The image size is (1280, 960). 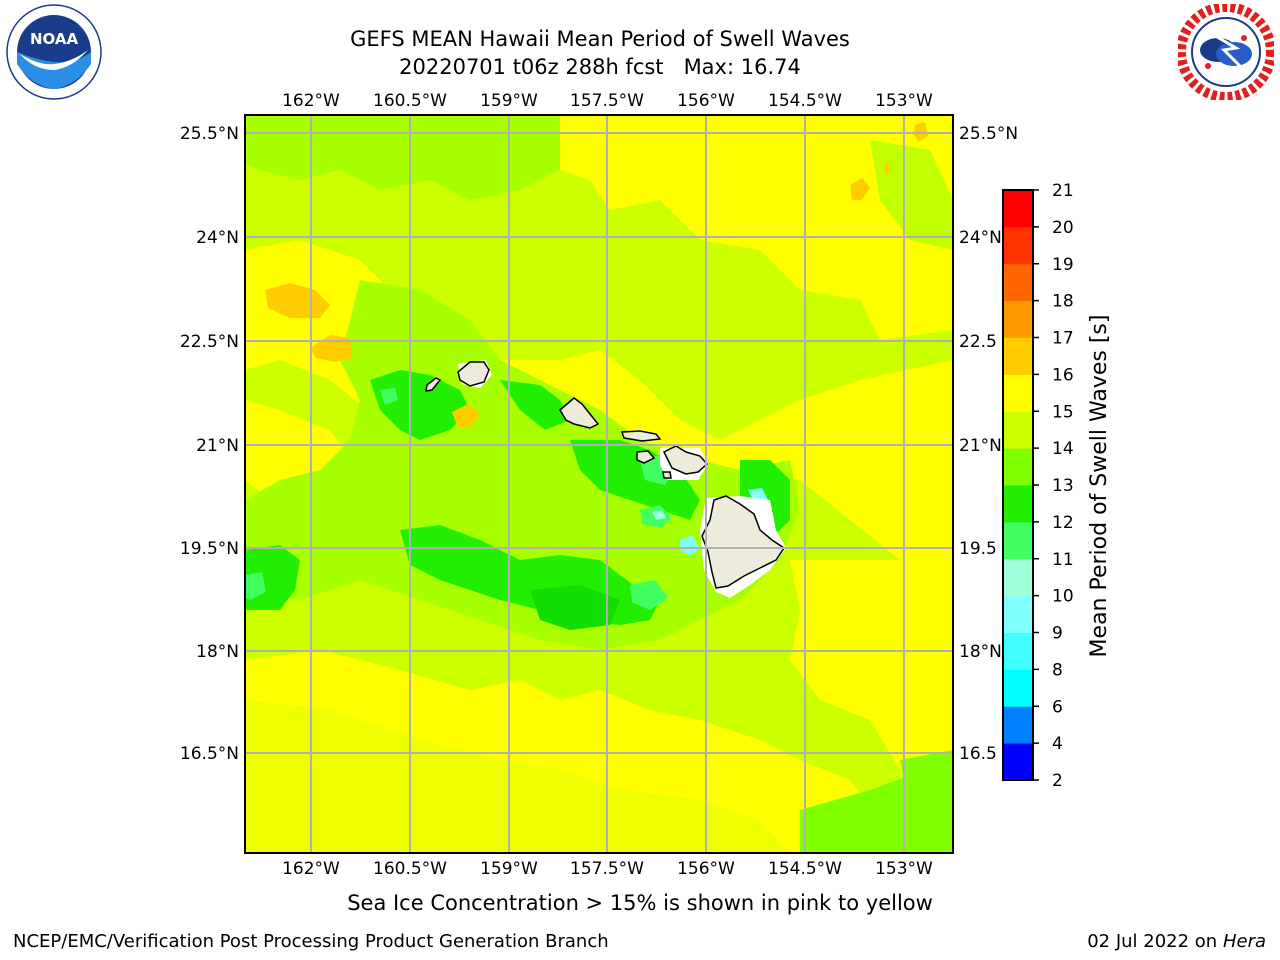 I want to click on lon-tick-bottom: 157.5°W, so click(x=607, y=869).